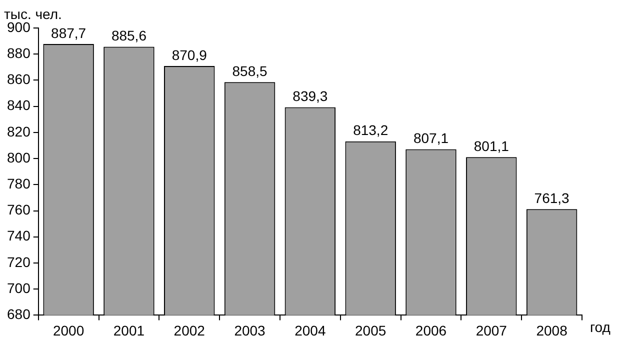 Image resolution: width=620 pixels, height=343 pixels. What do you see at coordinates (190, 330) in the screenshot?
I see `x-tick-label: 2002` at bounding box center [190, 330].